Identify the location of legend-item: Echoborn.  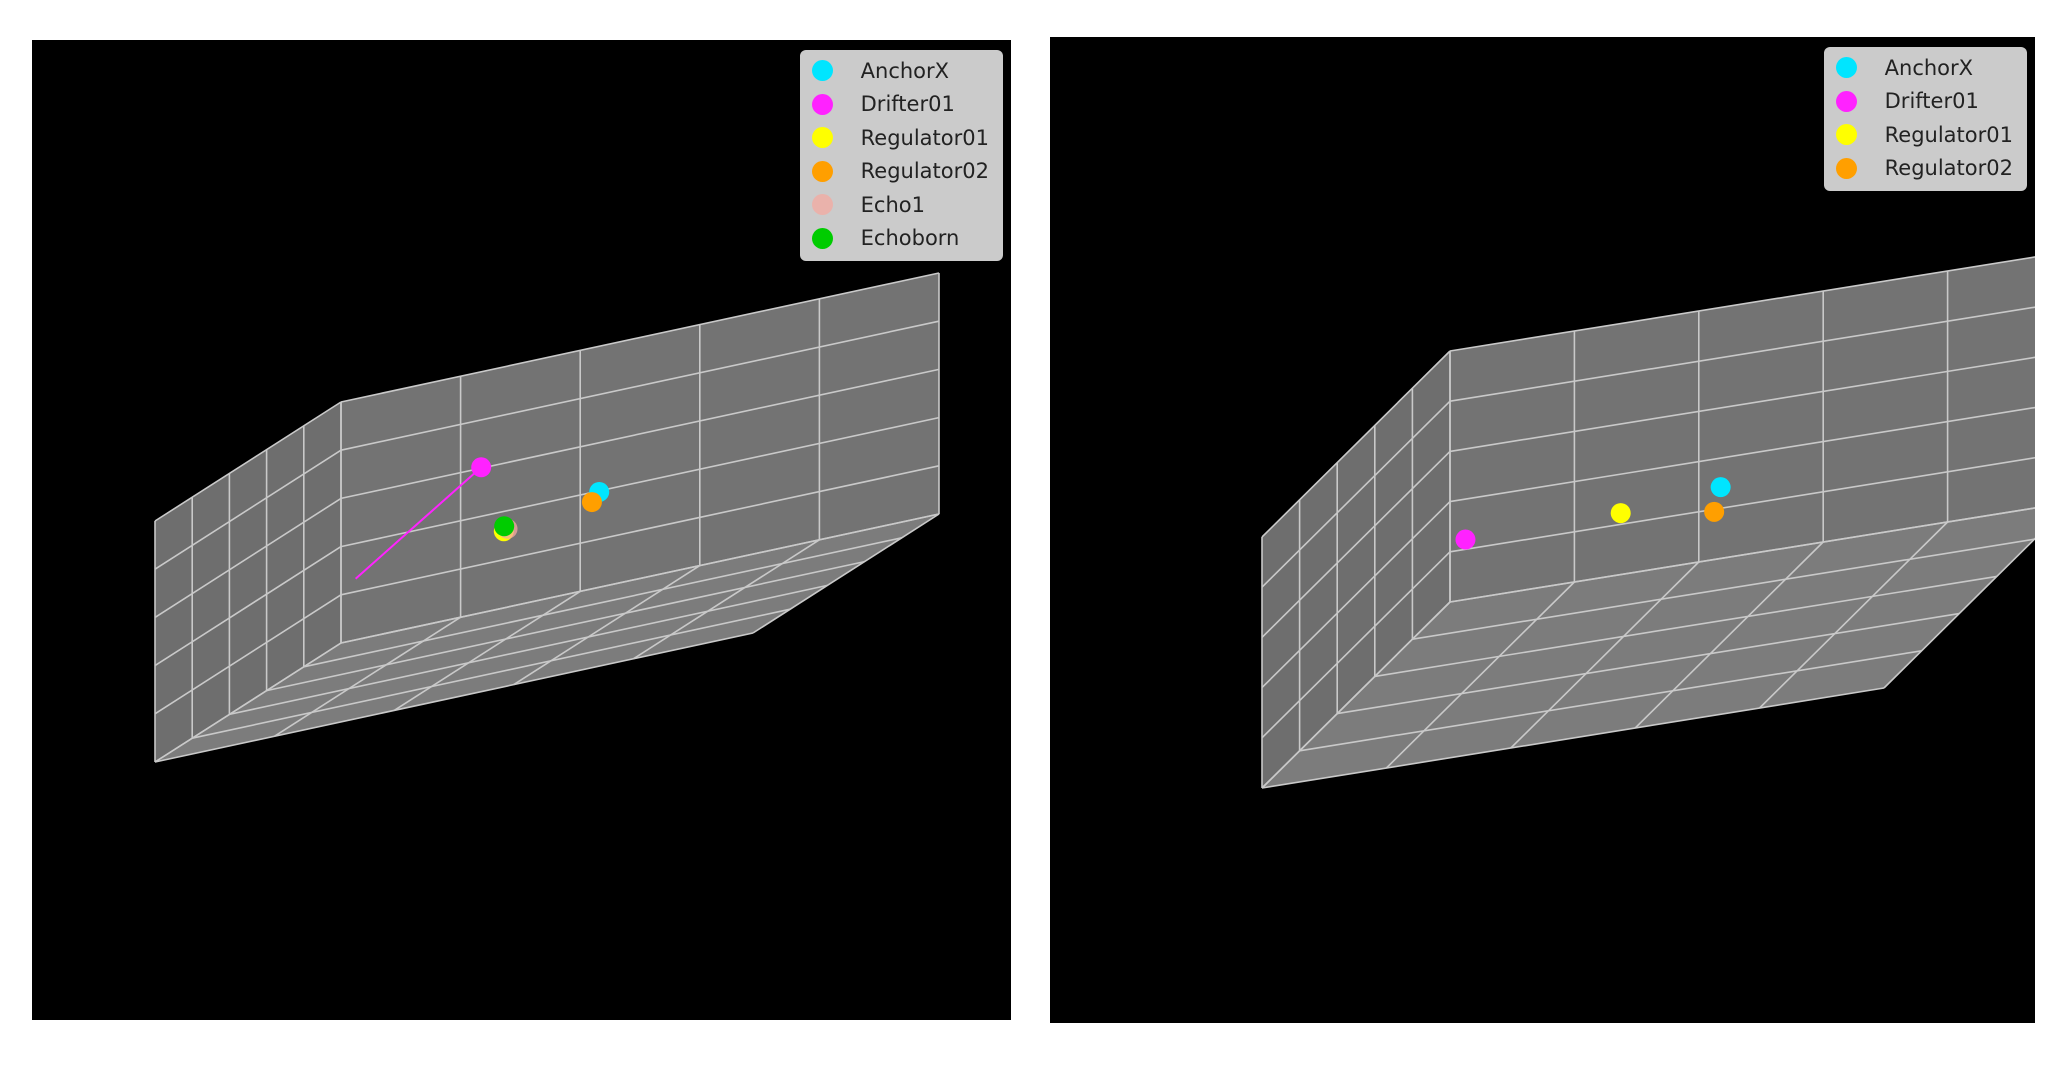
(900, 239).